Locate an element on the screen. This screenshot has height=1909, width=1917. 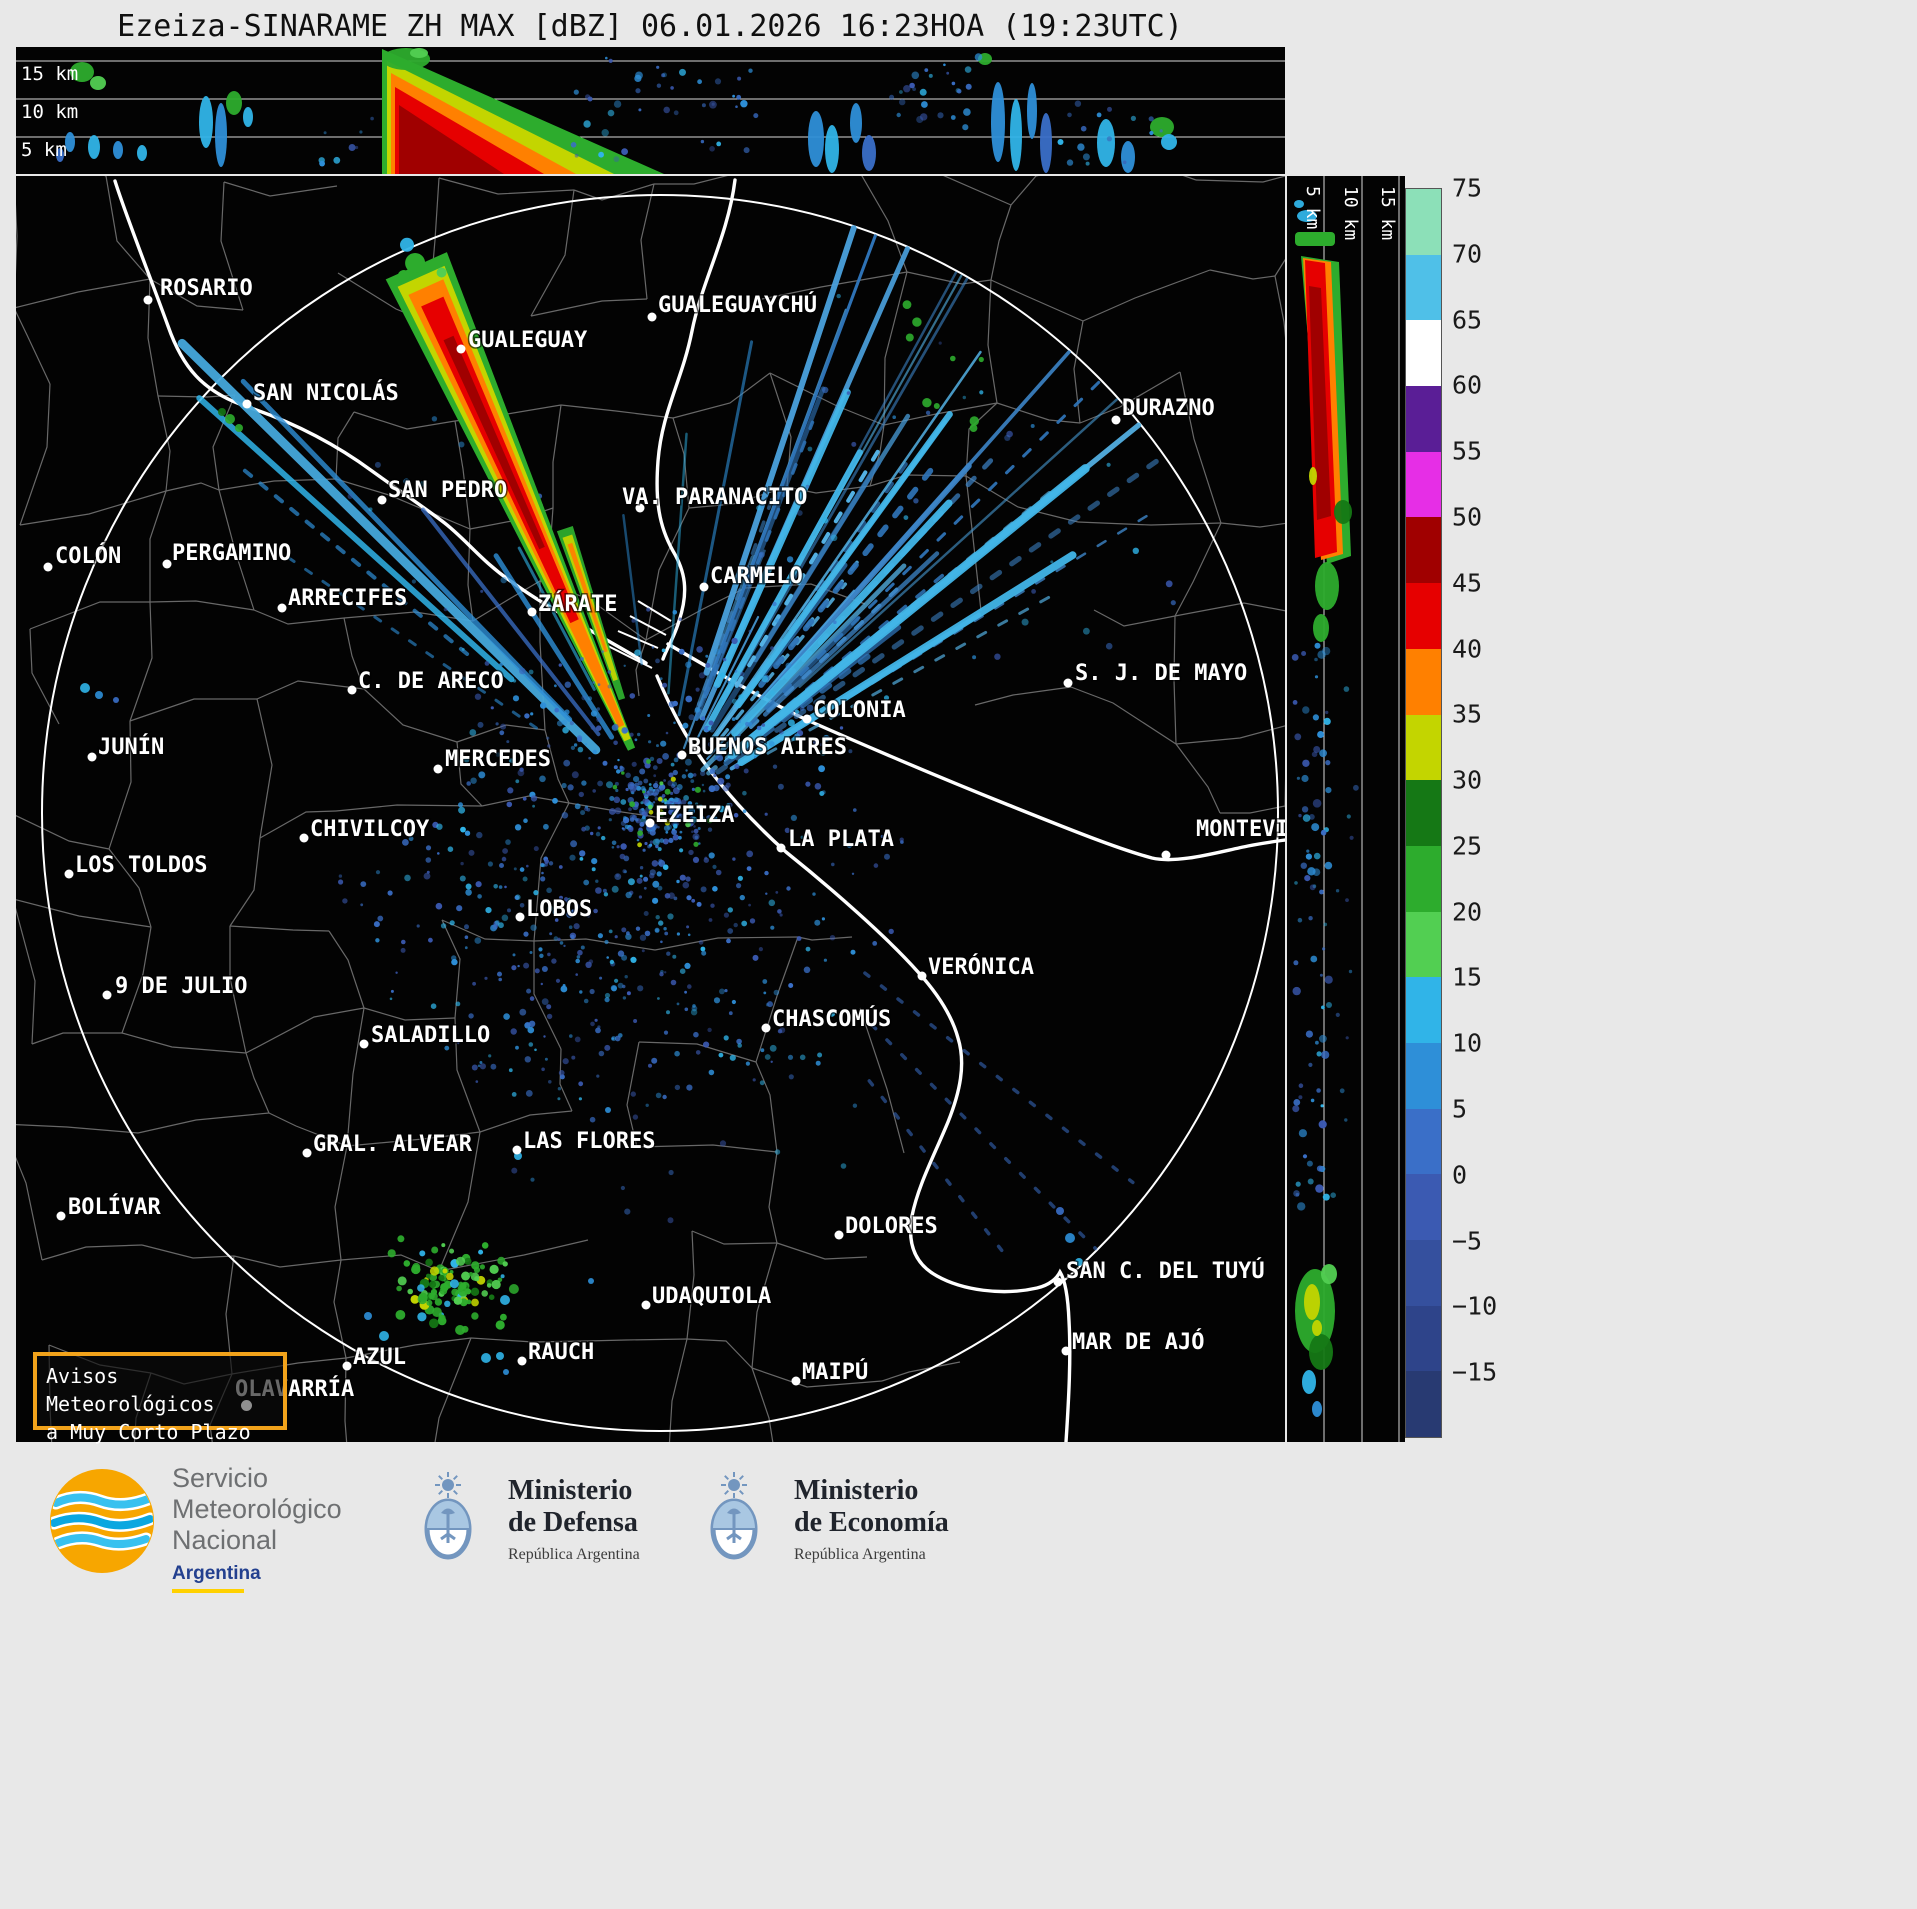
colorbar-tick: 25 is located at coordinates (1467, 846).